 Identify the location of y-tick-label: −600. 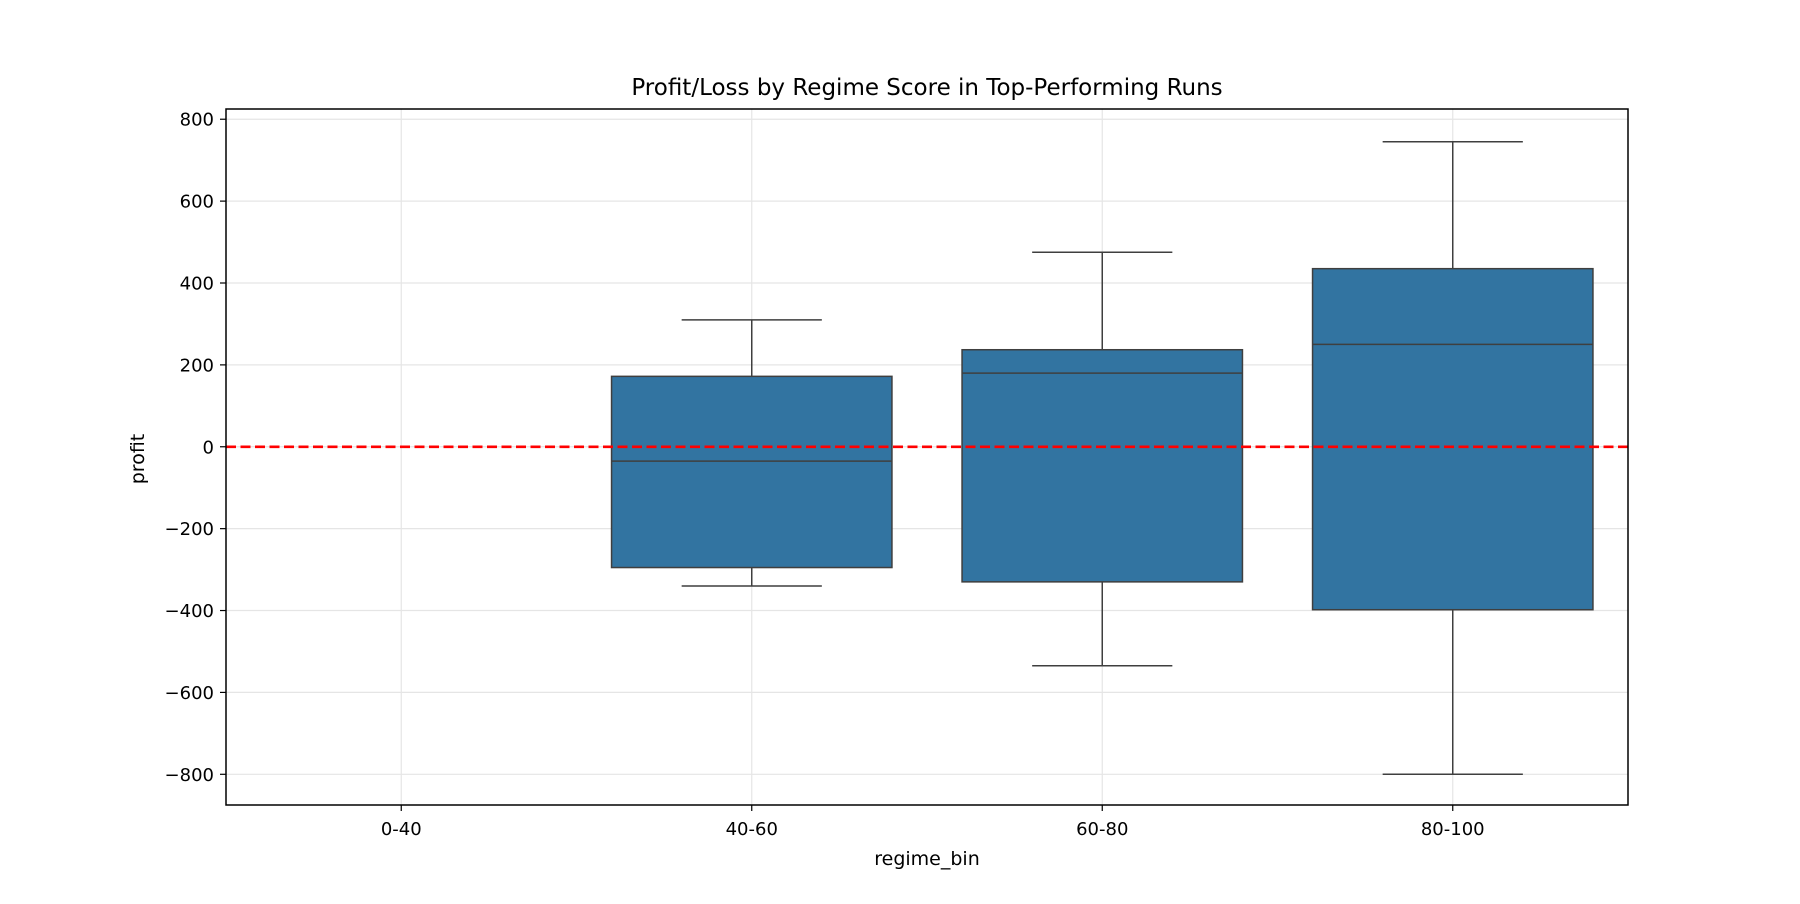
(189, 693).